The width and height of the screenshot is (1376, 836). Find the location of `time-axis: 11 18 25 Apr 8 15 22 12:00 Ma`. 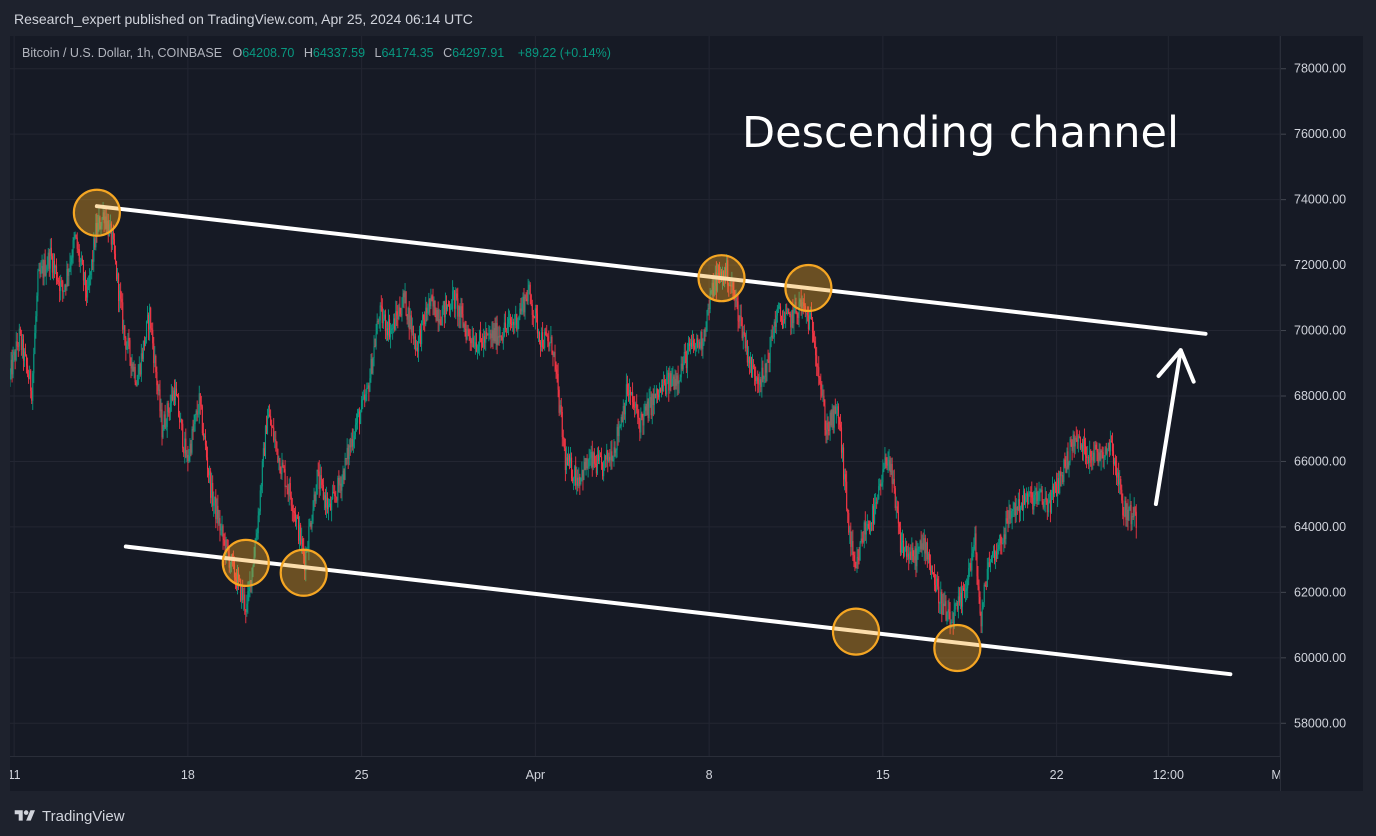

time-axis: 11 18 25 Apr 8 15 22 12:00 Ma is located at coordinates (648, 774).